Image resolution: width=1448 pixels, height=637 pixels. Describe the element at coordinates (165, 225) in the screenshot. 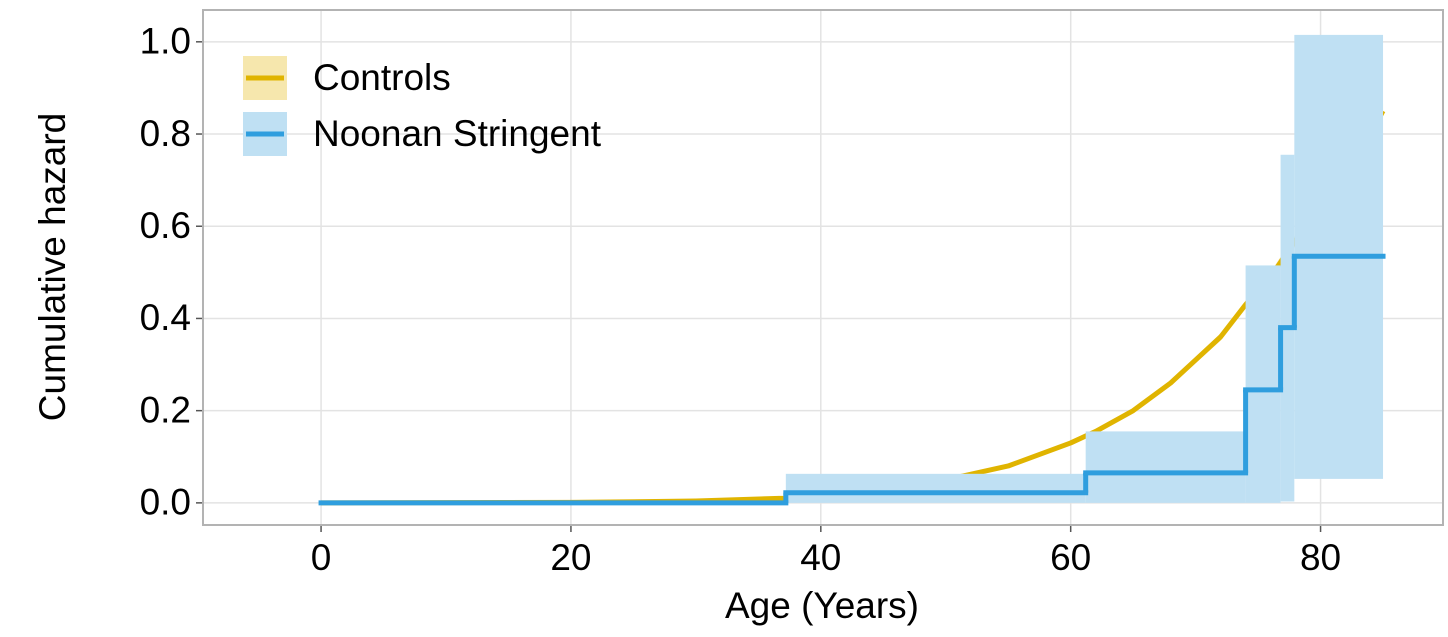

I see `y-tick-label: 0.6` at that location.